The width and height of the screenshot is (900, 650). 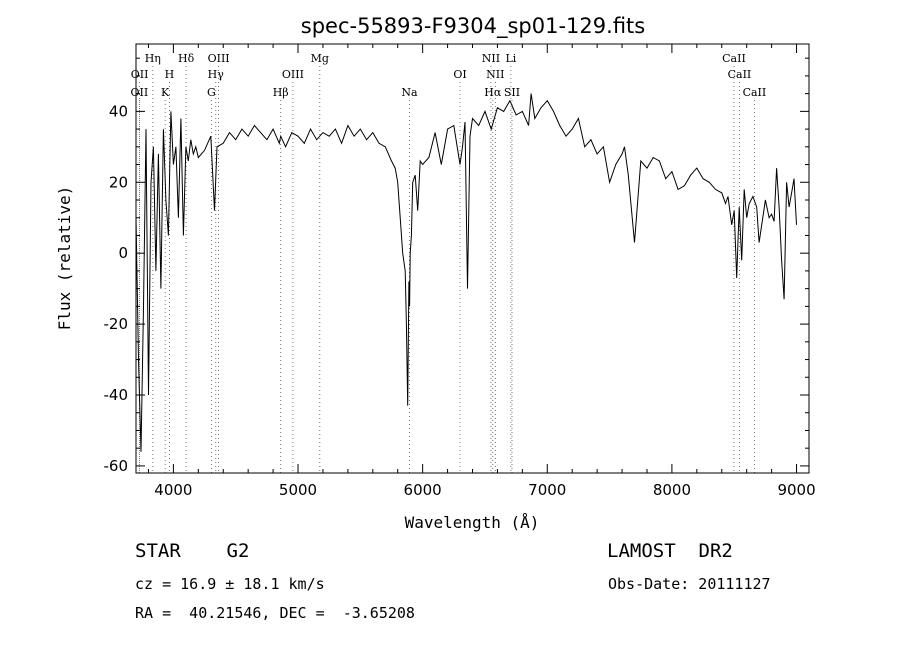 I want to click on x-tick-label: 6000, so click(x=423, y=490).